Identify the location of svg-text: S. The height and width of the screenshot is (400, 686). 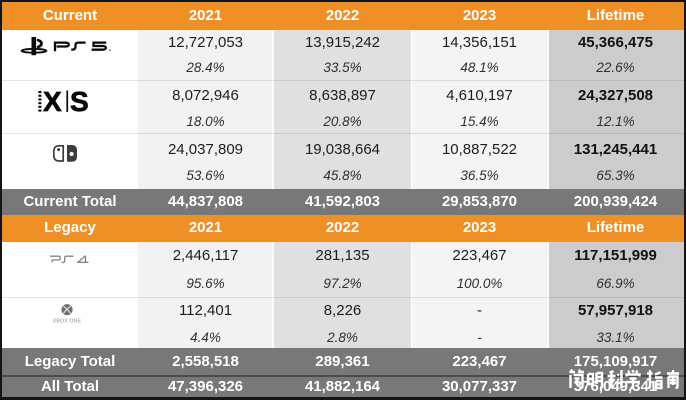
(79, 101).